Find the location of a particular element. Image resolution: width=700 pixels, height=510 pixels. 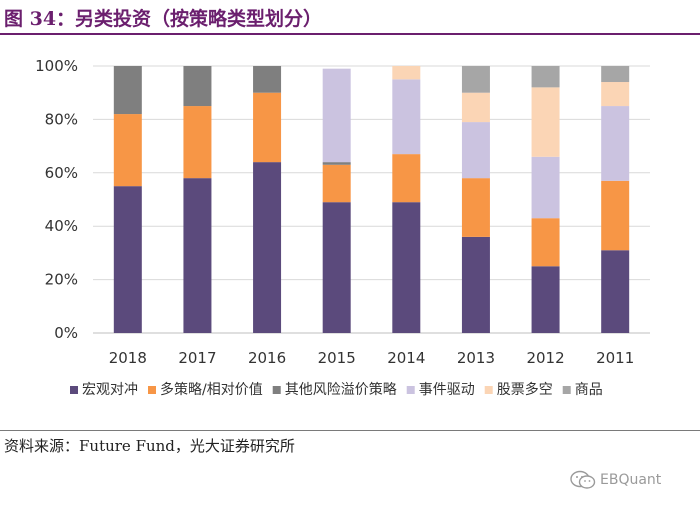

x-tick-label: 2016 is located at coordinates (267, 358).